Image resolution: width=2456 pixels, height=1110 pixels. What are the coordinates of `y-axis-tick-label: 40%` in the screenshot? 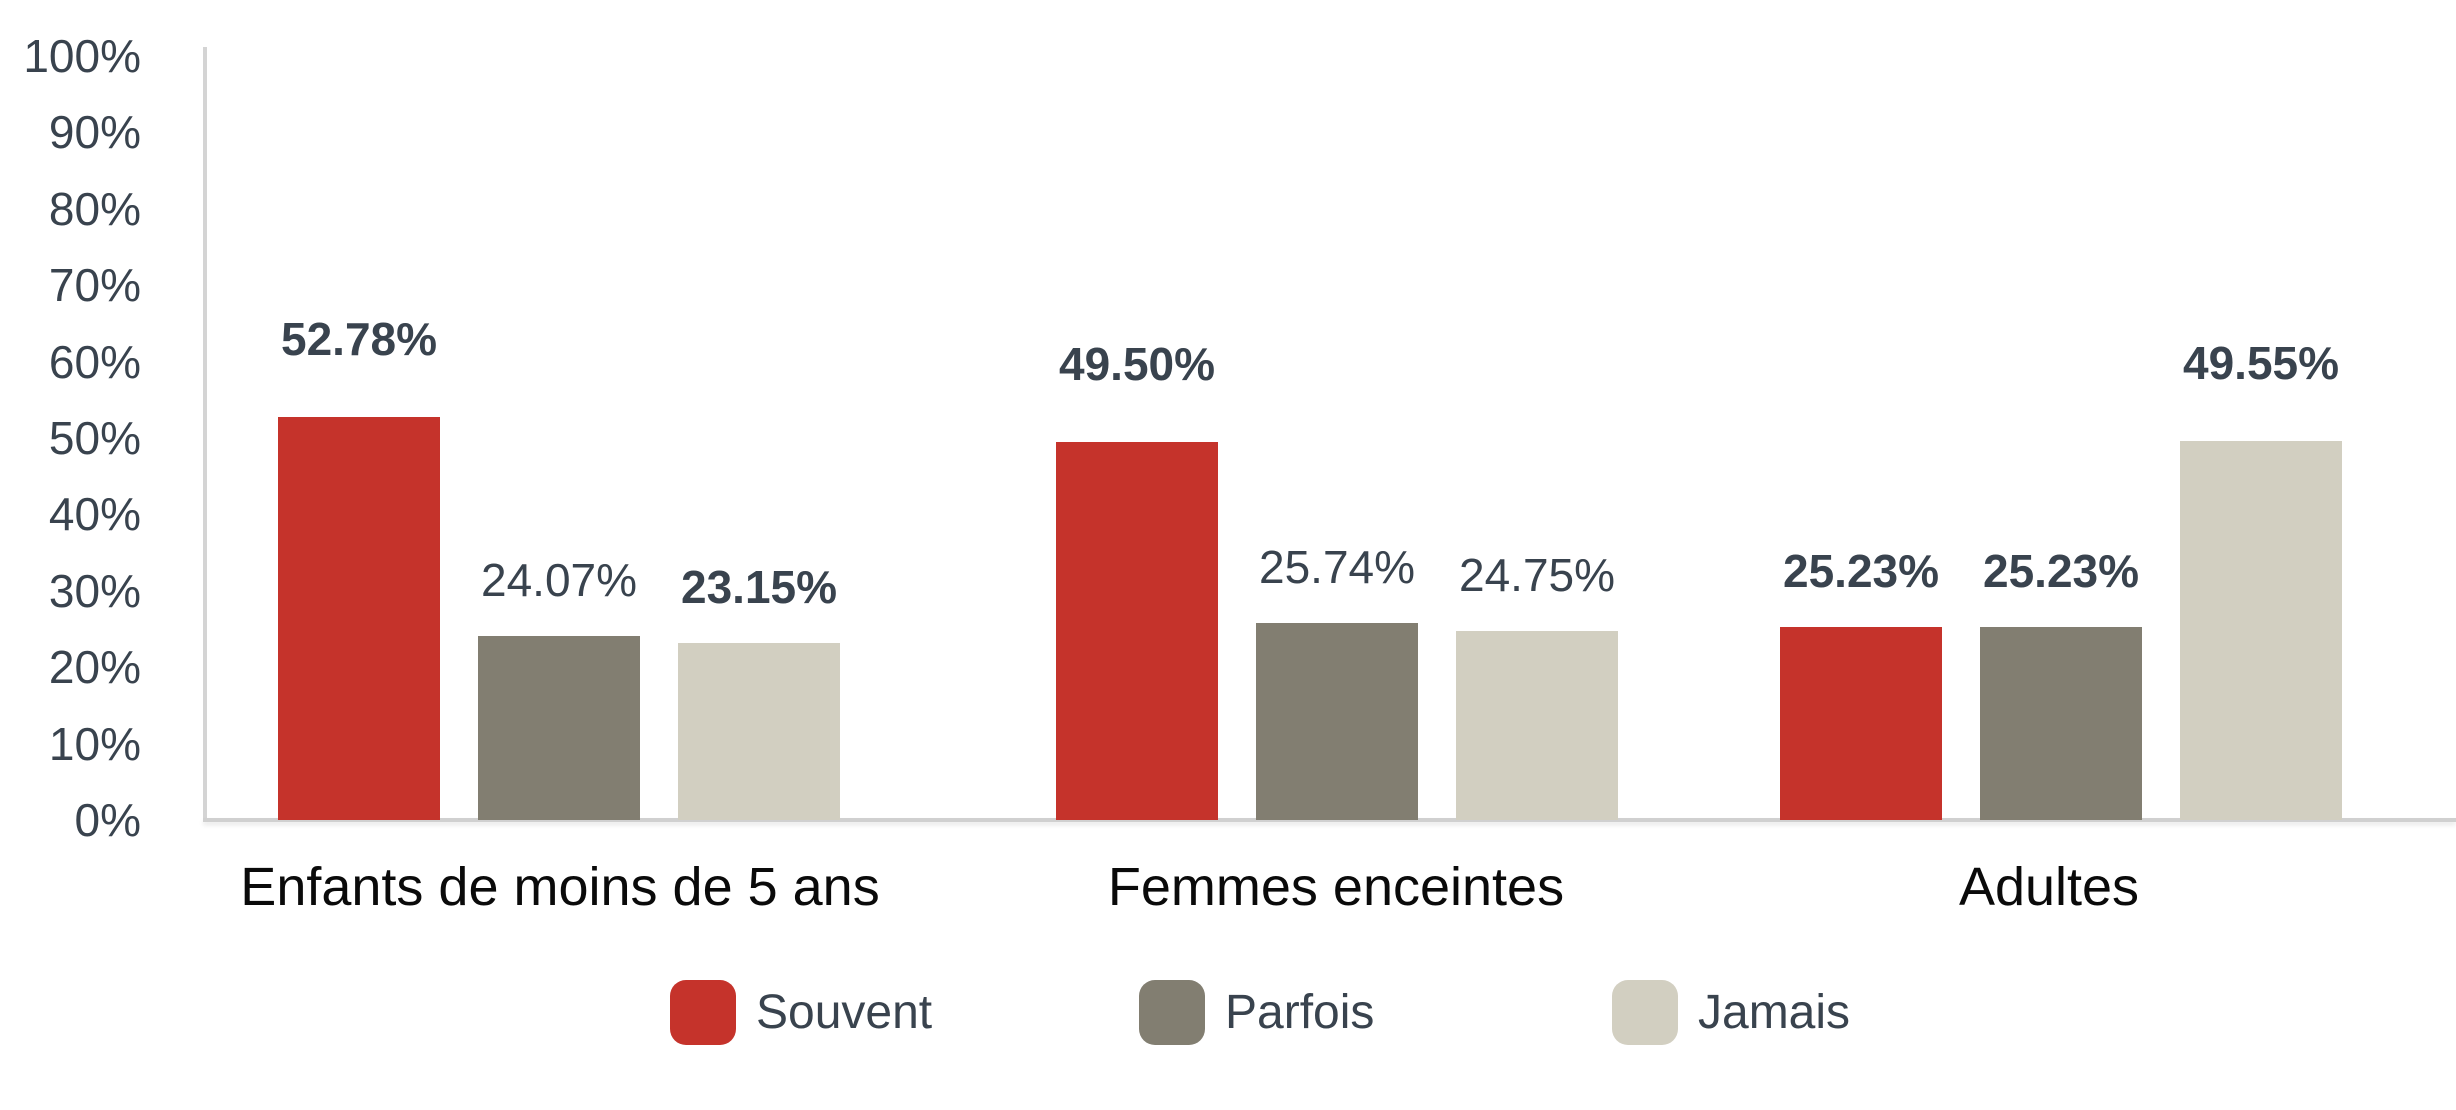 It's located at (94, 514).